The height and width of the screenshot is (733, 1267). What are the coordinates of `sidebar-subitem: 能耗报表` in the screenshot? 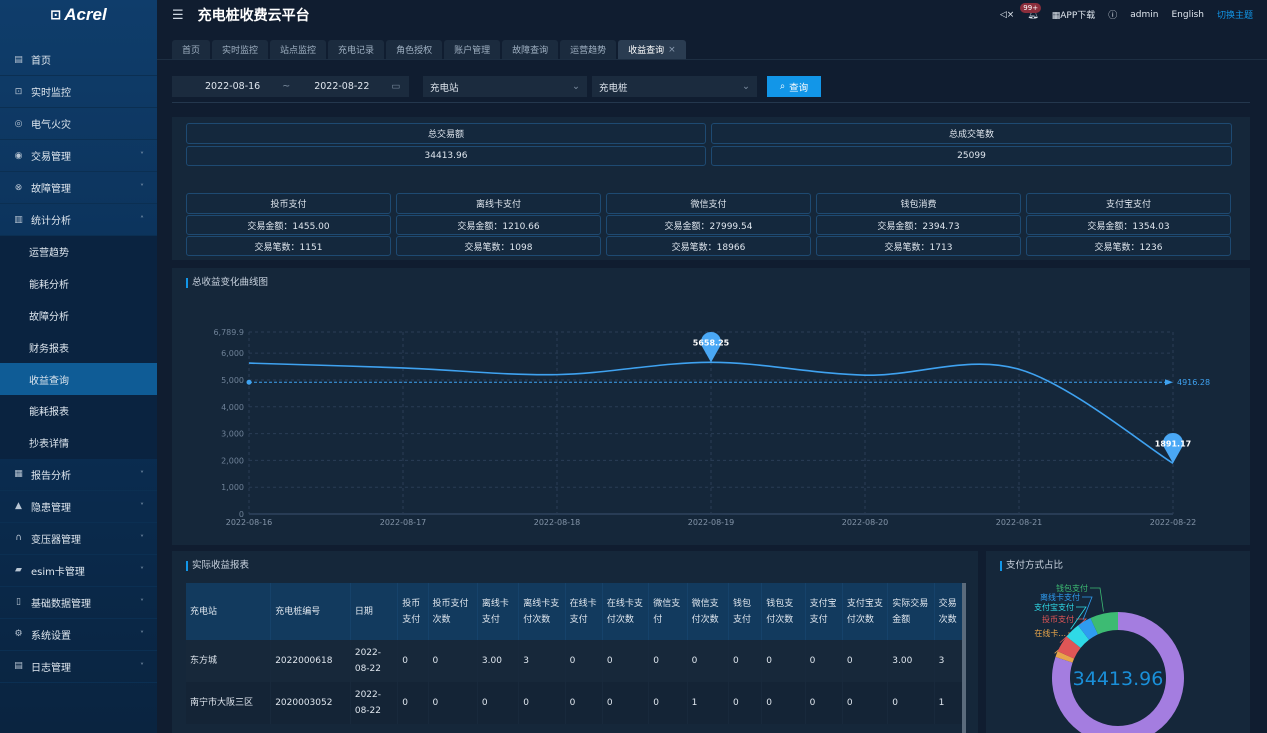 It's located at (78, 410).